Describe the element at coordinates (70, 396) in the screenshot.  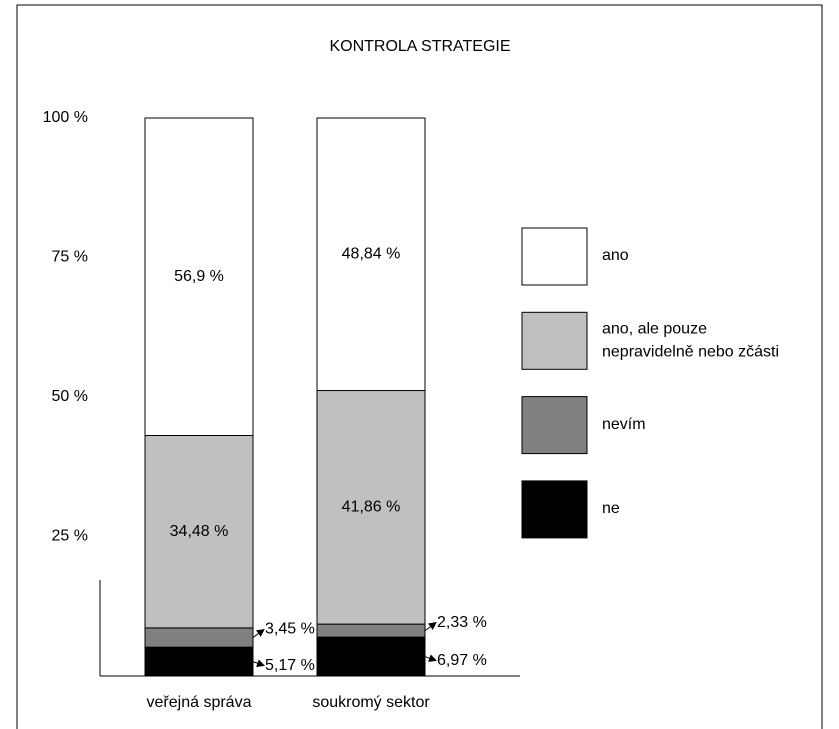
I see `y-tick-label: 50 %` at that location.